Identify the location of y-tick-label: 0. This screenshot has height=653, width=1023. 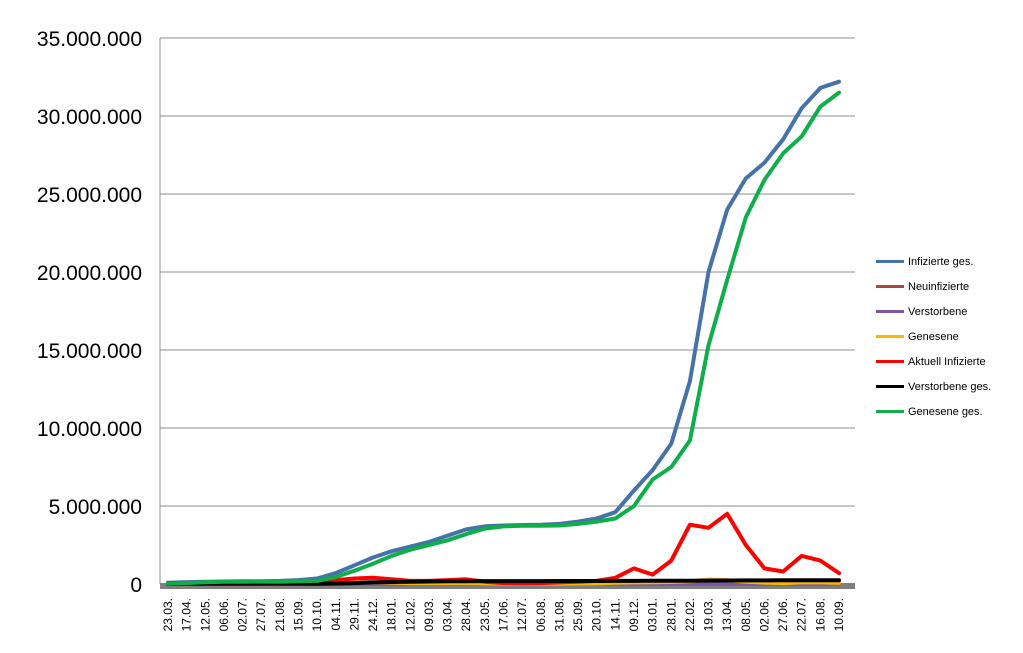
(136, 585).